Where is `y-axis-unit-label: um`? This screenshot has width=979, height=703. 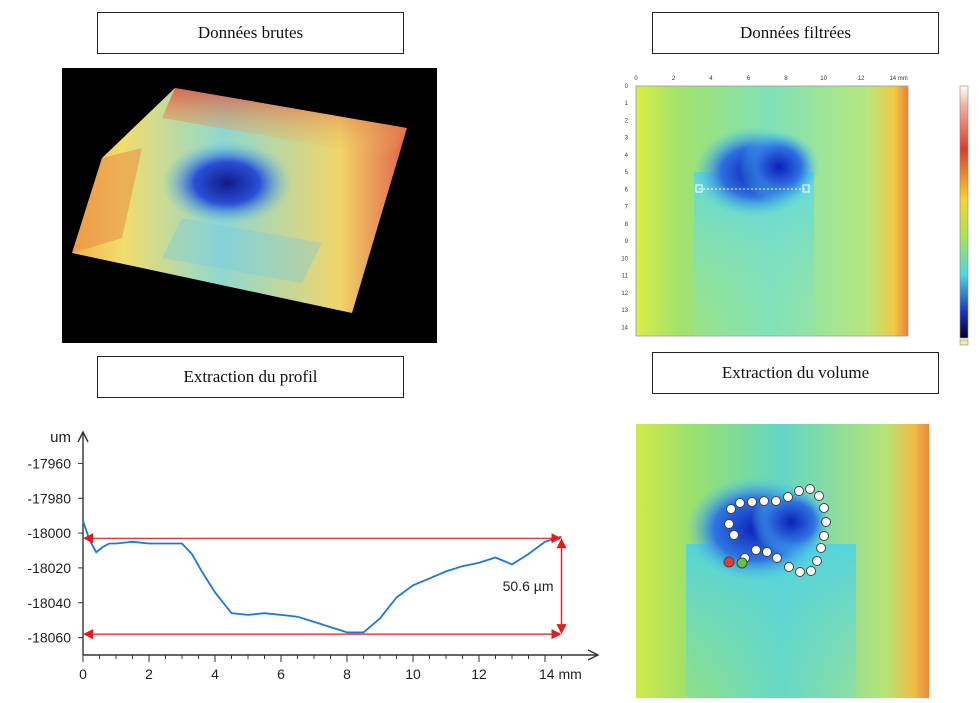
y-axis-unit-label: um is located at coordinates (60, 437).